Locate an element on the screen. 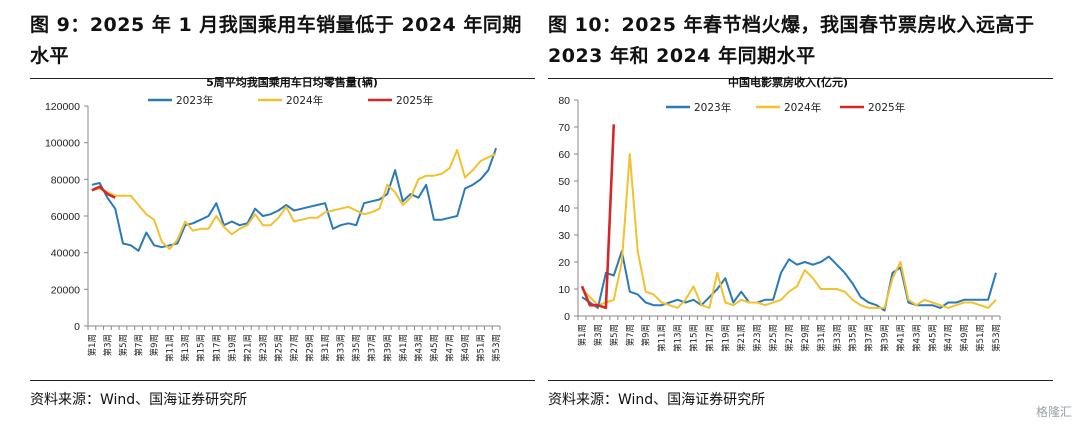 This screenshot has height=426, width=1080. y-tick-label: 80 is located at coordinates (564, 101).